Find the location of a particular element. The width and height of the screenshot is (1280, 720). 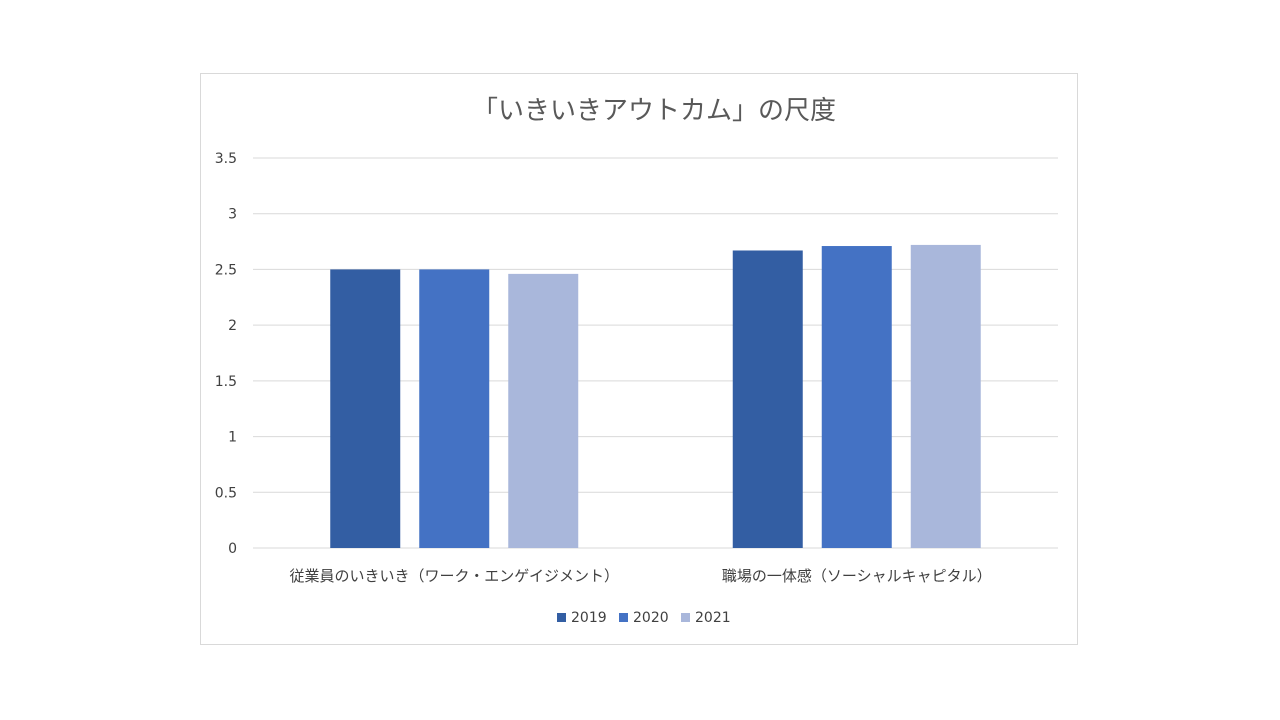

y-tick-label: 1 is located at coordinates (232, 438).